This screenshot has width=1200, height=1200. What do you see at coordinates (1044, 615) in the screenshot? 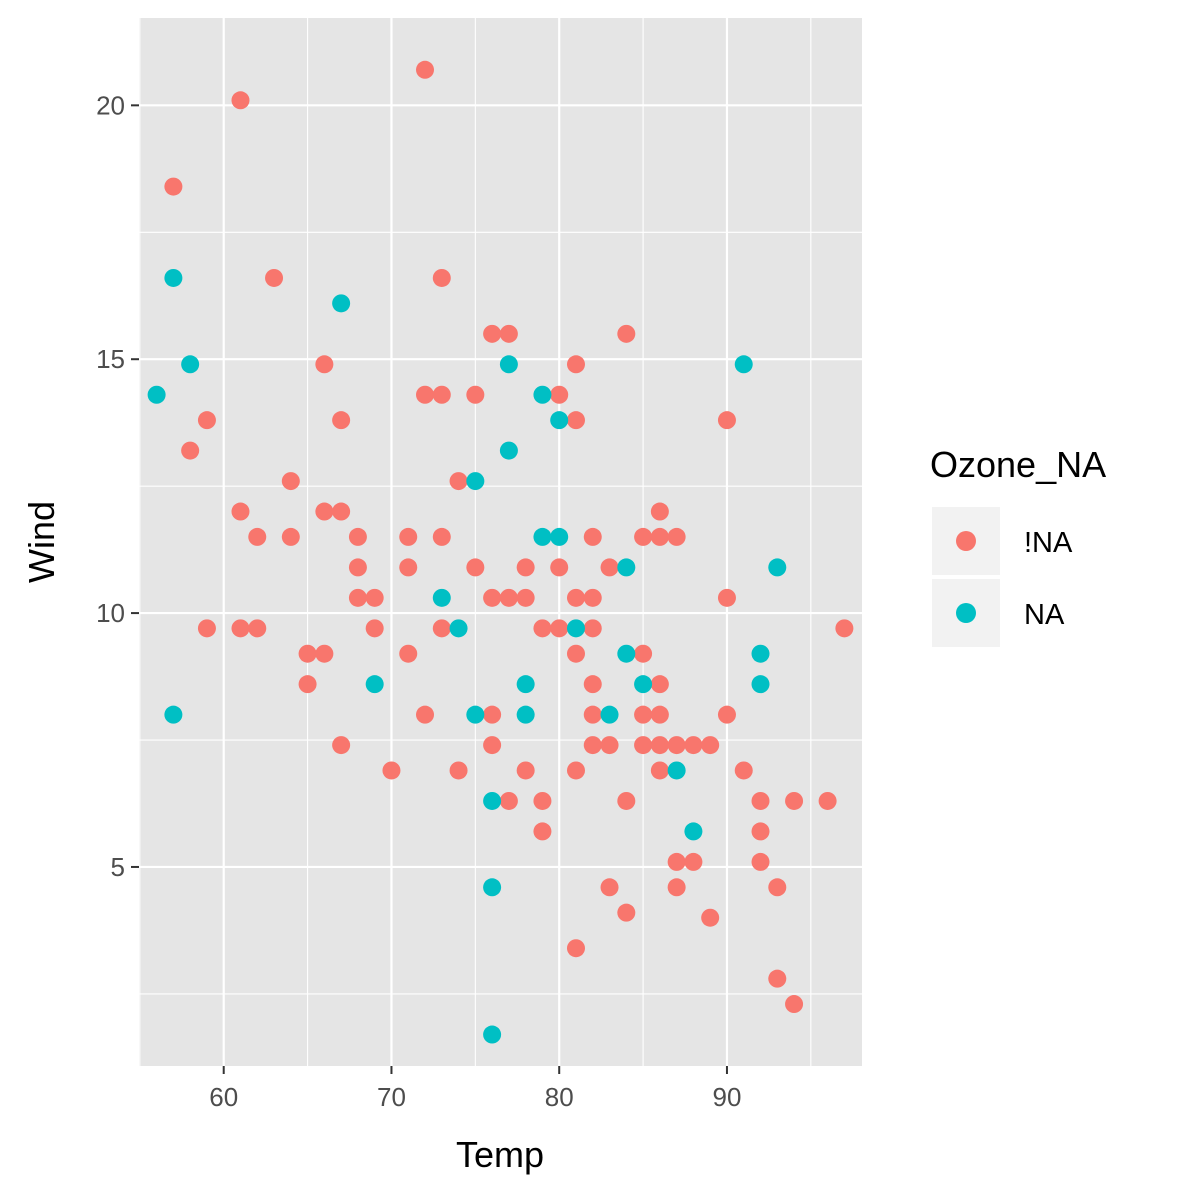
I see `legend-label-na: NA` at bounding box center [1044, 615].